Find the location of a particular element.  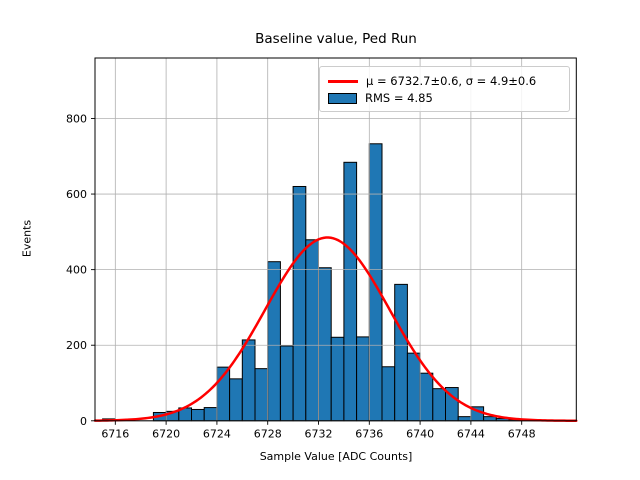

fit-line-swatch is located at coordinates (343, 81).